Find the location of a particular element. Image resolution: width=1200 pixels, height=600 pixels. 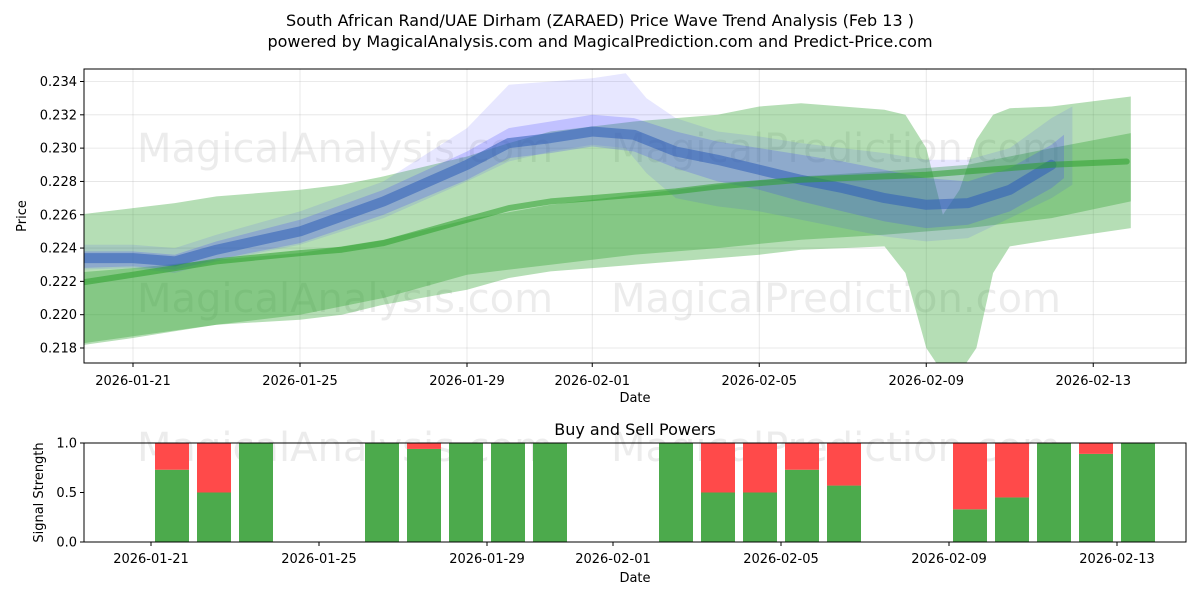

x-tick-label: 2026-01-21 is located at coordinates (133, 381).